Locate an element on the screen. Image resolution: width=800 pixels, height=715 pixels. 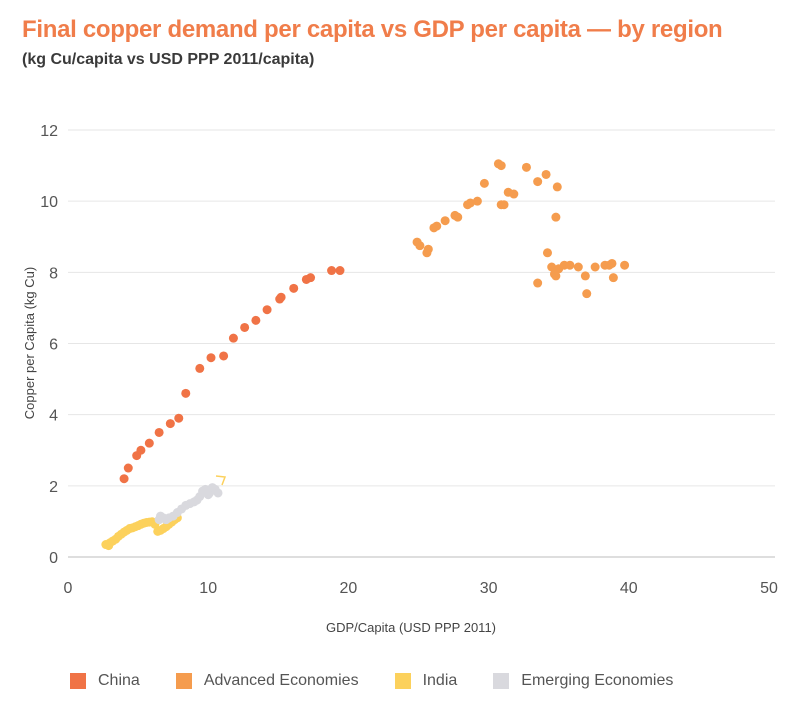
x-tick-label: 10 is located at coordinates (208, 588).